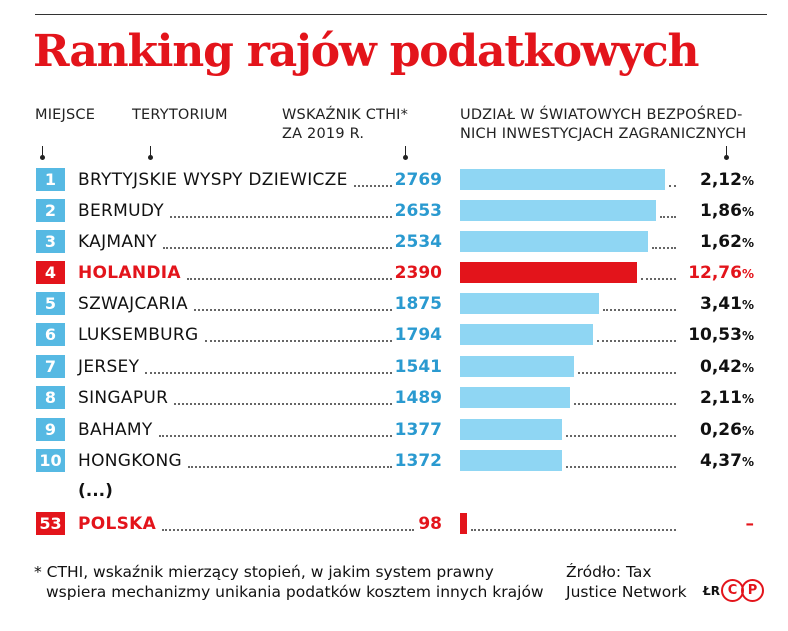 The height and width of the screenshot is (631, 788). Describe the element at coordinates (50, 303) in the screenshot. I see `rank-badge: 5` at that location.